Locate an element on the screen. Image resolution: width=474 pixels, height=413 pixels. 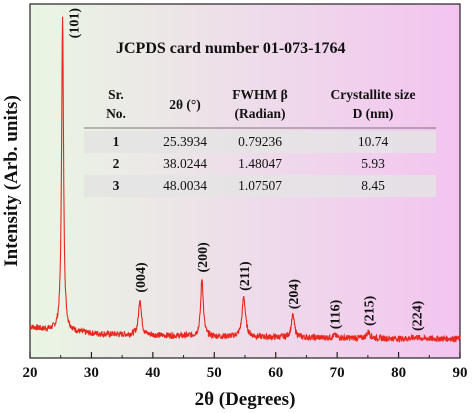
peak-label-204: (204) is located at coordinates (294, 294).